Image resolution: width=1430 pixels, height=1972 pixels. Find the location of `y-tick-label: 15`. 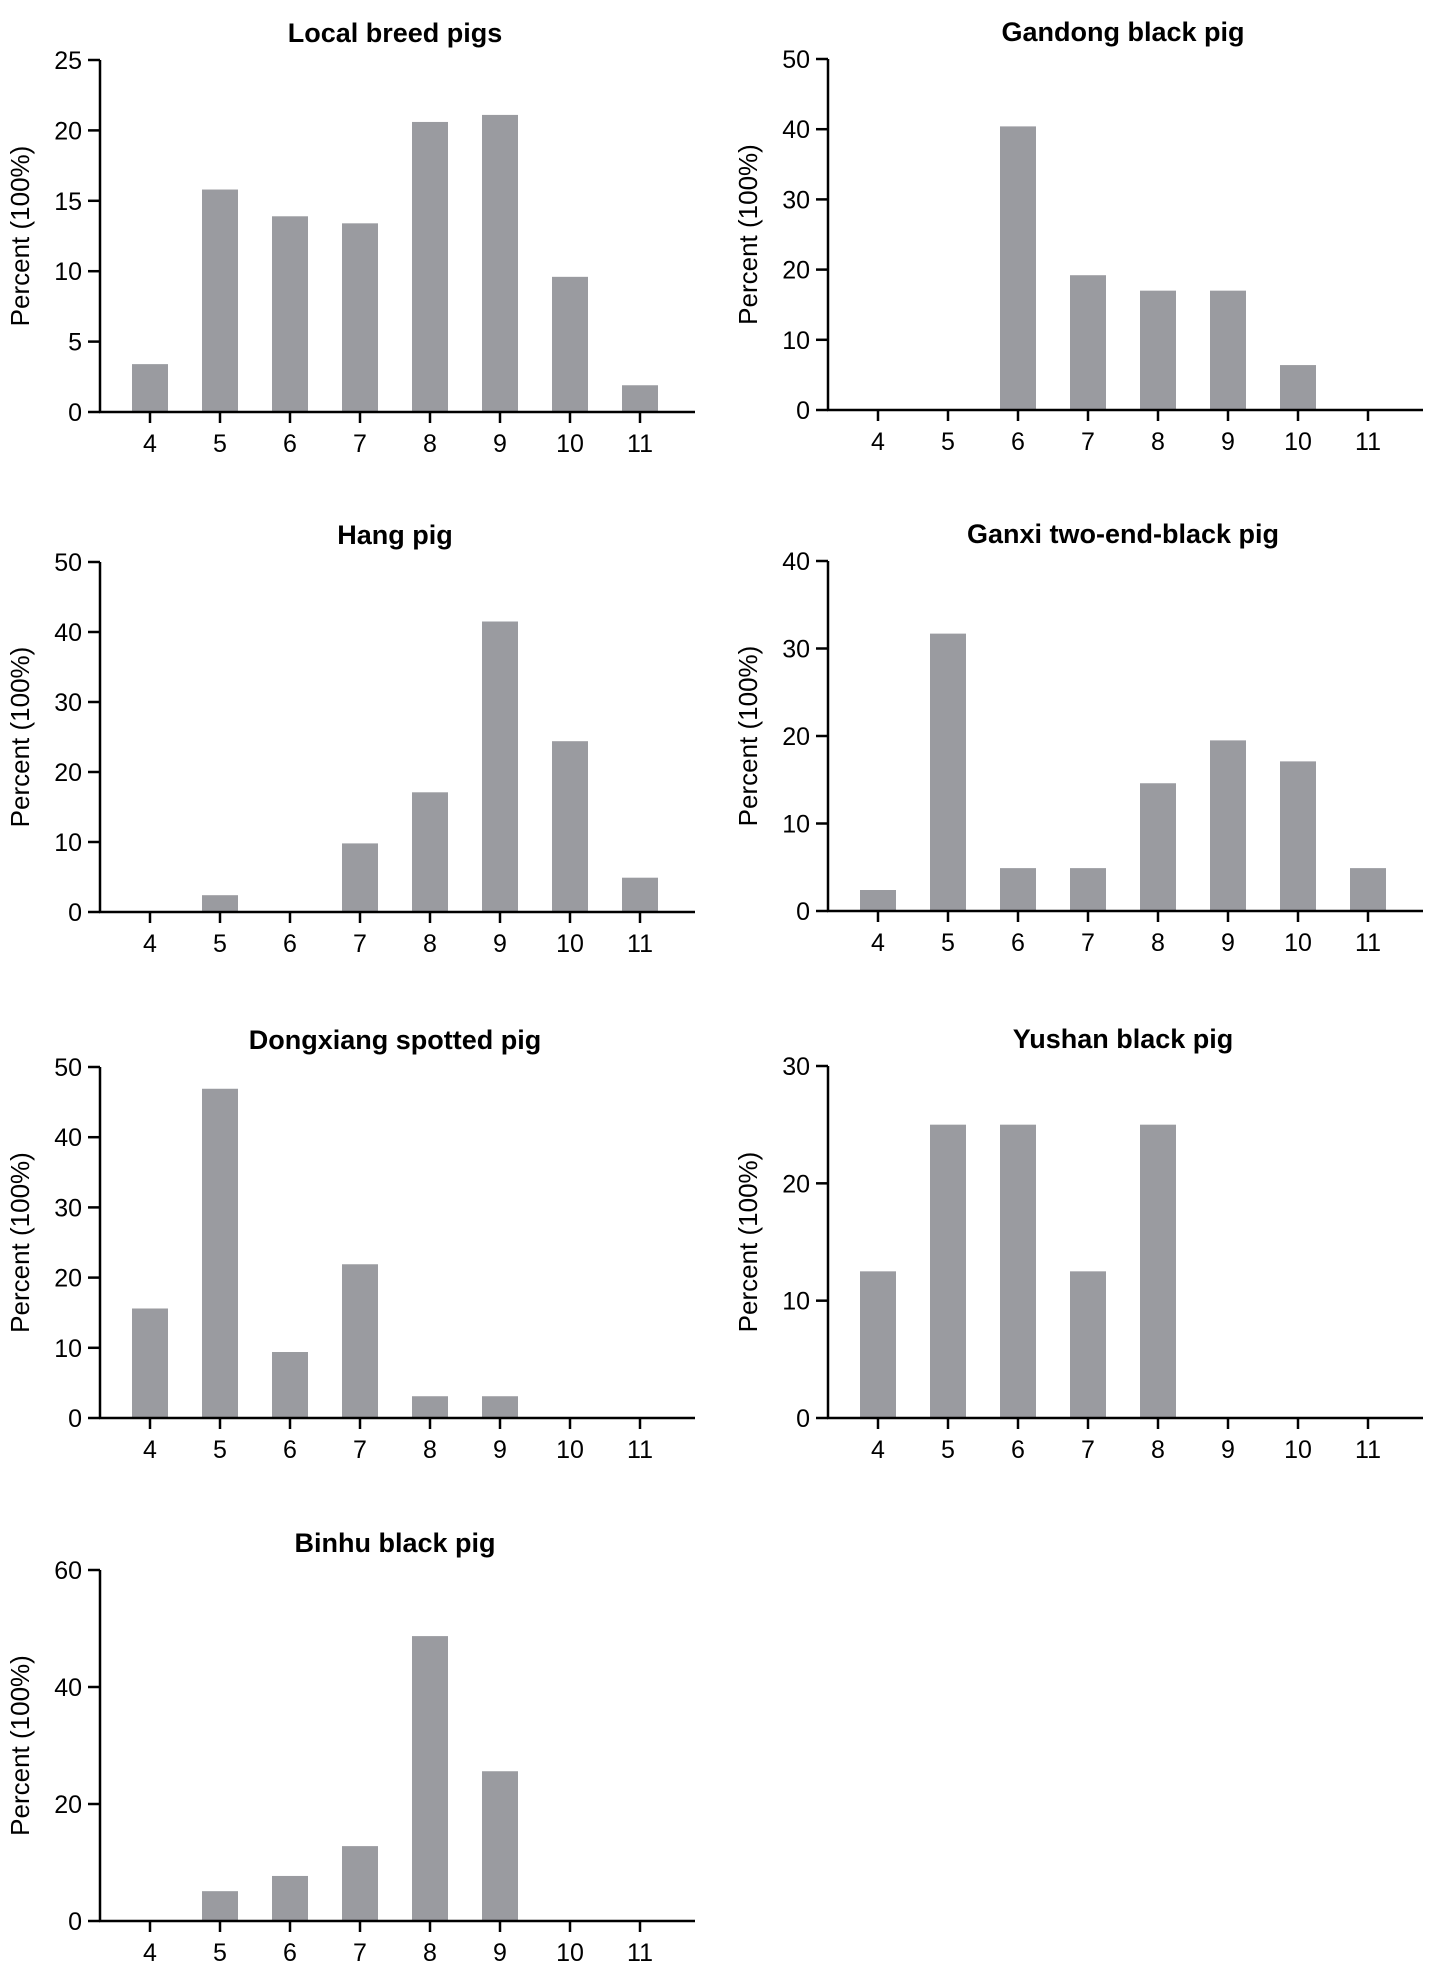

y-tick-label: 15 is located at coordinates (68, 202).